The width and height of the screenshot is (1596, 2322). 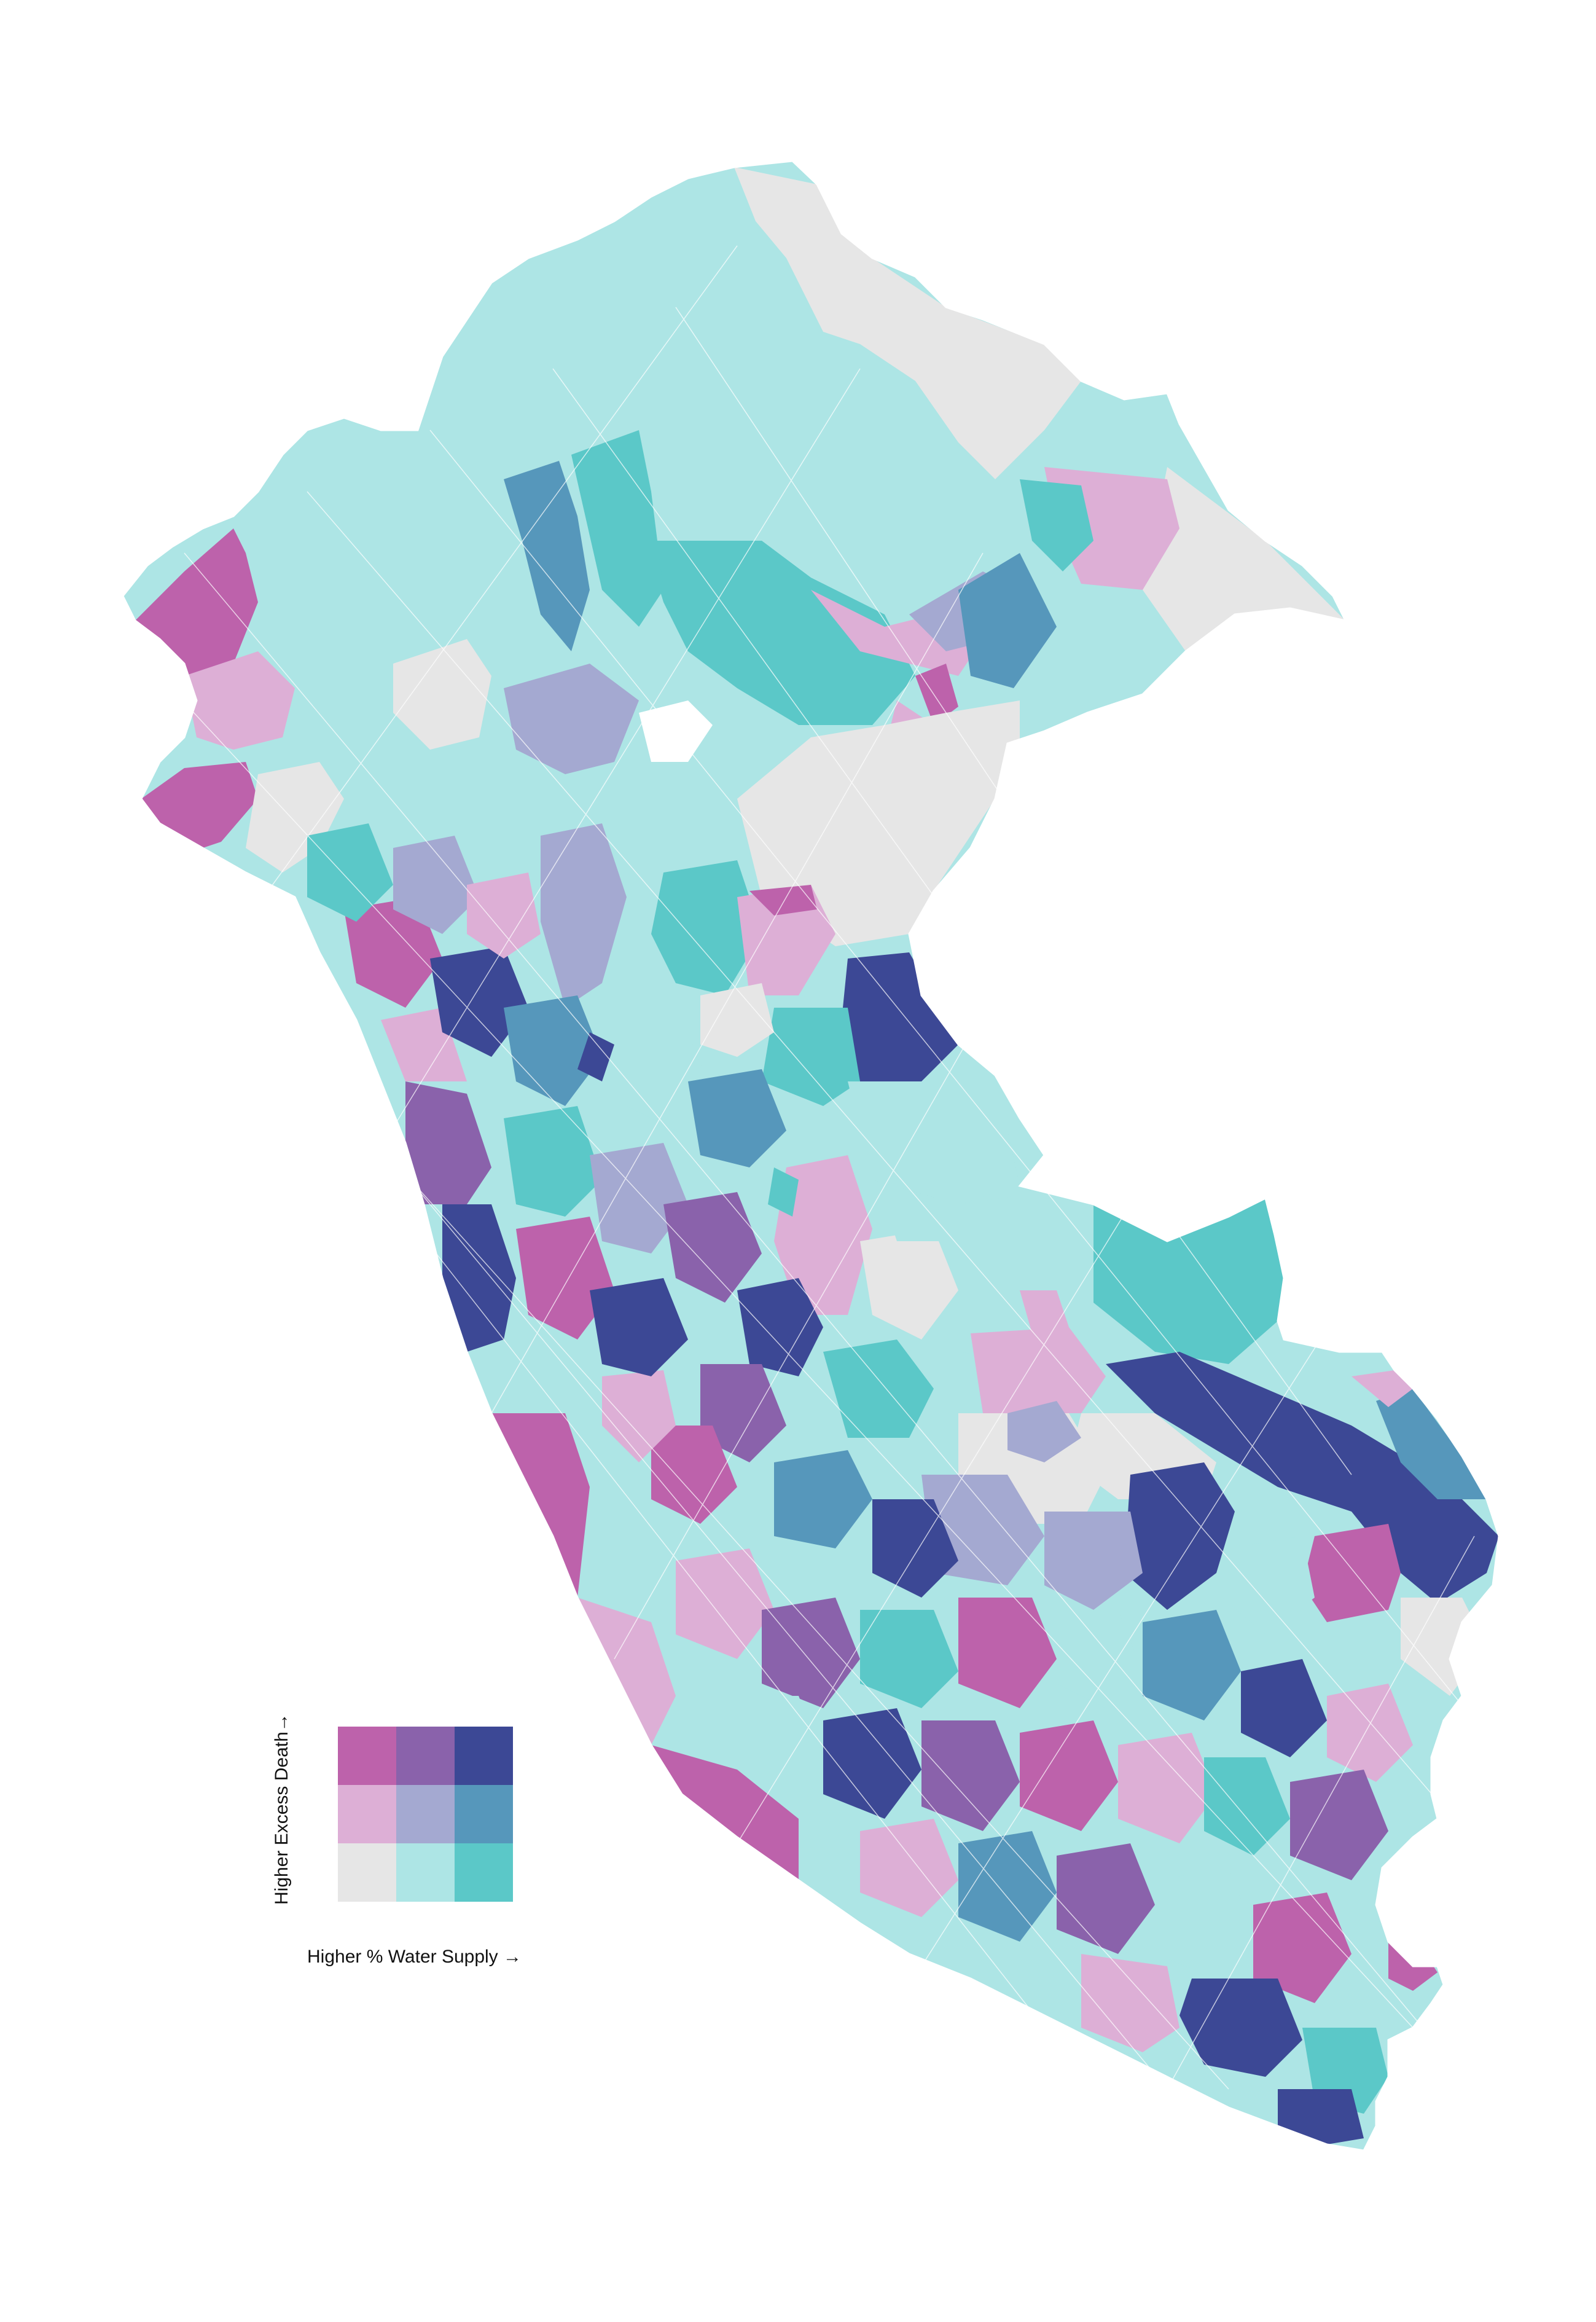 What do you see at coordinates (367, 1814) in the screenshot?
I see `legend-cell-mid-death-low-water` at bounding box center [367, 1814].